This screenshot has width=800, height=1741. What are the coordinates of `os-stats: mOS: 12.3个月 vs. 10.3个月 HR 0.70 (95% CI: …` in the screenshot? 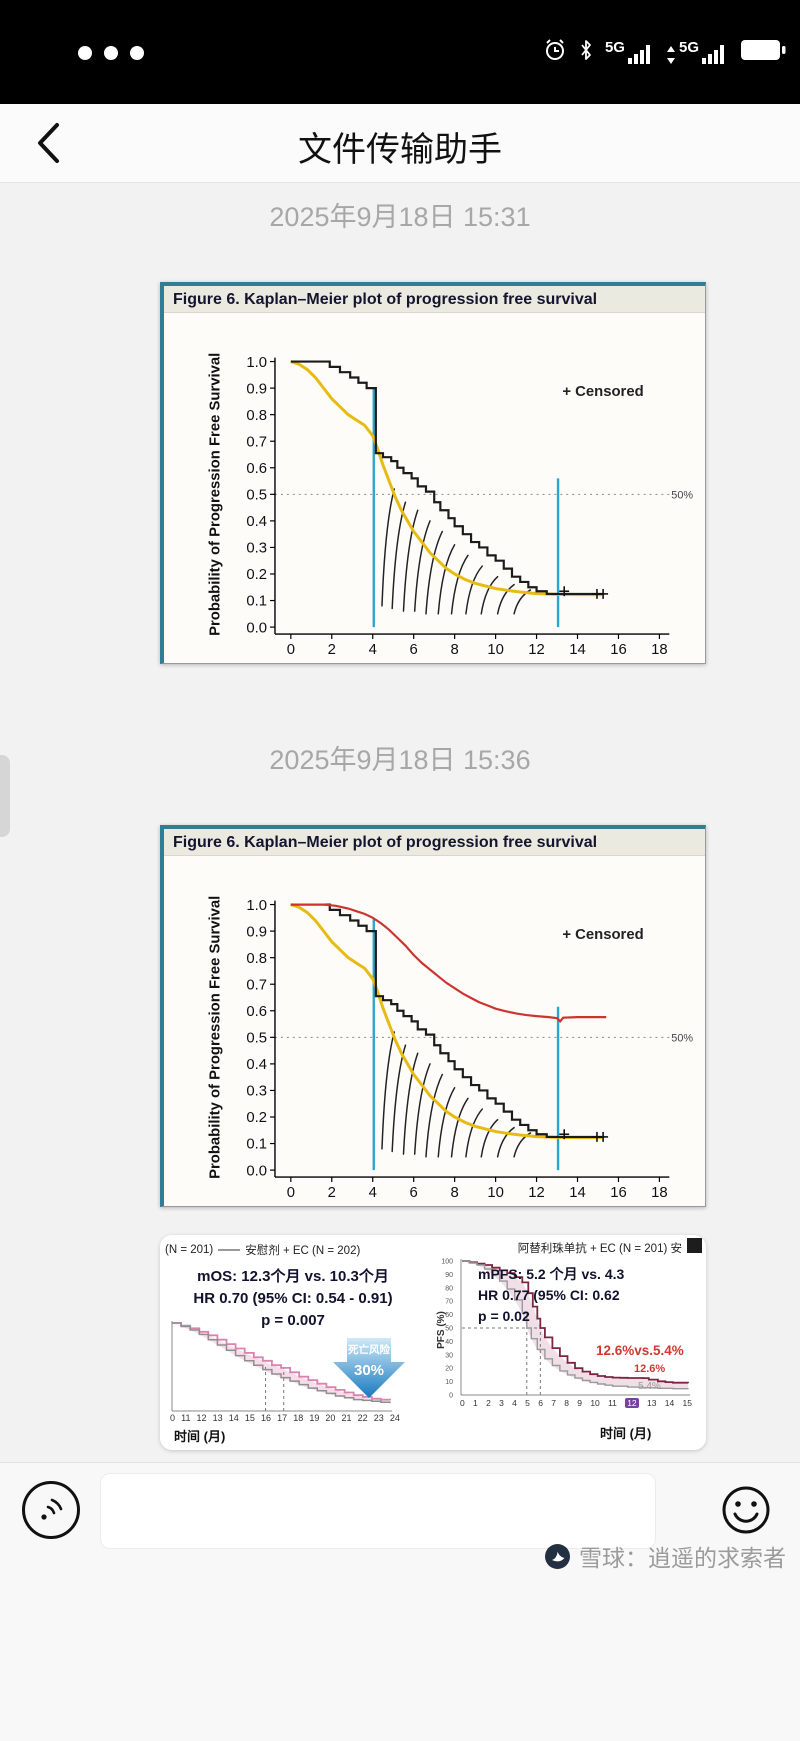 It's located at (293, 1299).